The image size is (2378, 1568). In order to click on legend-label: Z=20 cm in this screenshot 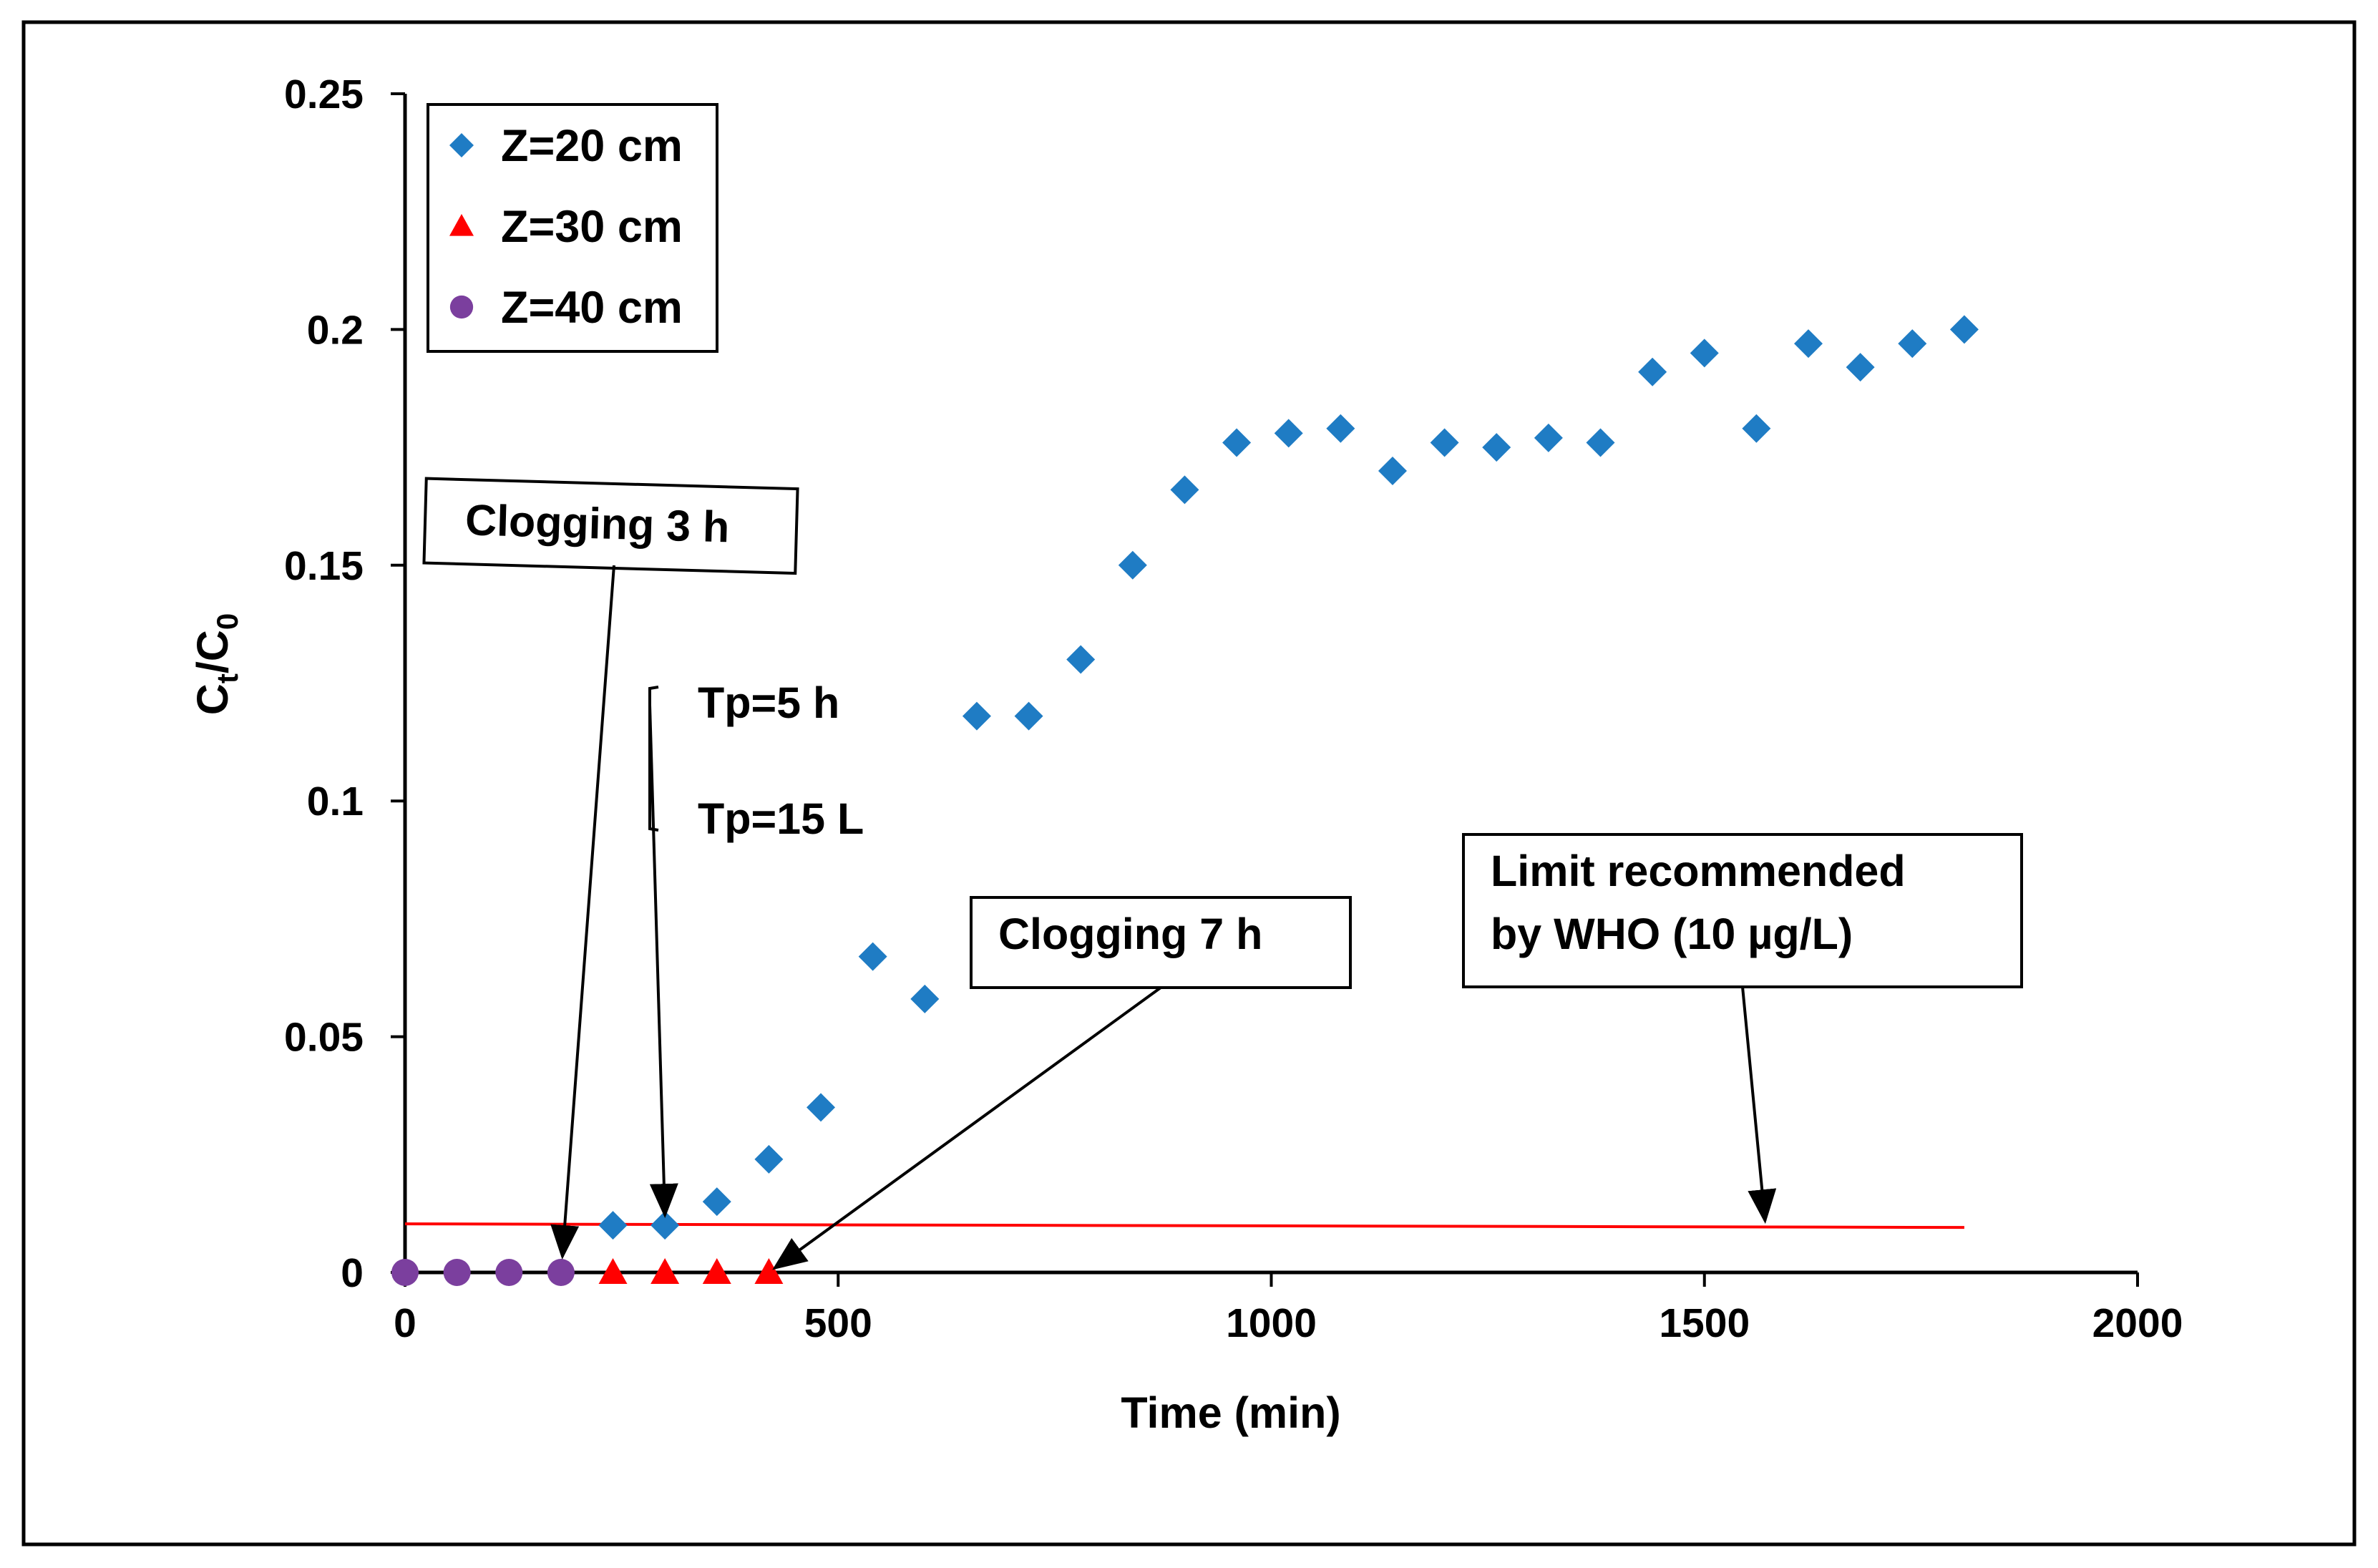, I will do `click(592, 146)`.